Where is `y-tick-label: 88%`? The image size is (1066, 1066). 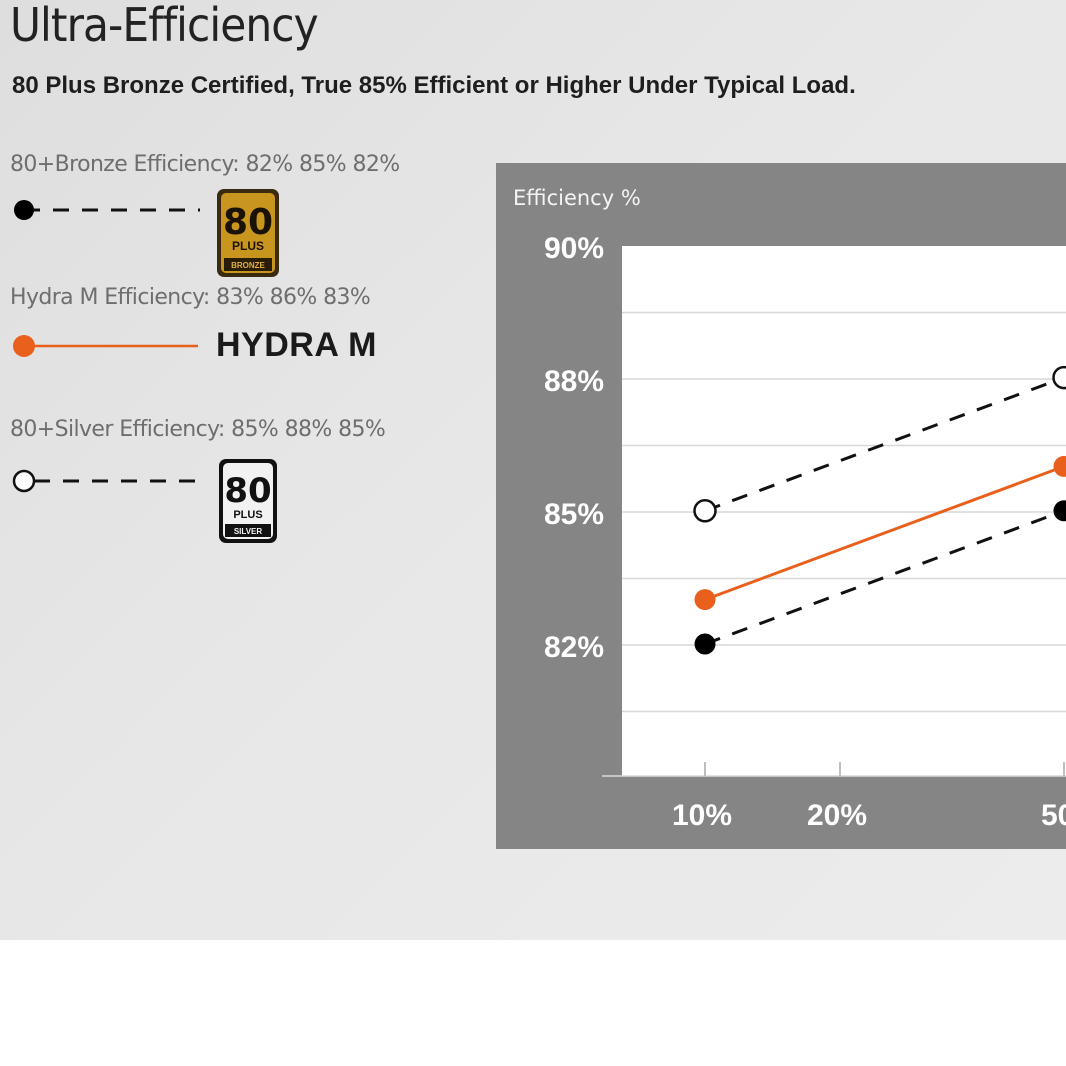
y-tick-label: 88% is located at coordinates (574, 381).